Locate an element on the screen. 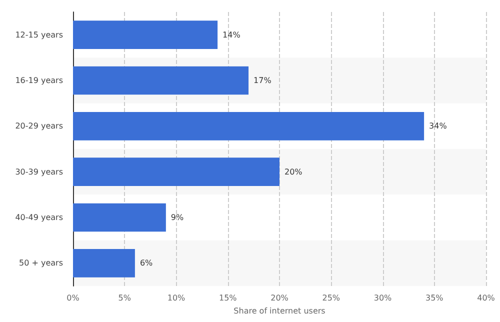  x-axis-title: Share of internet users is located at coordinates (280, 311).